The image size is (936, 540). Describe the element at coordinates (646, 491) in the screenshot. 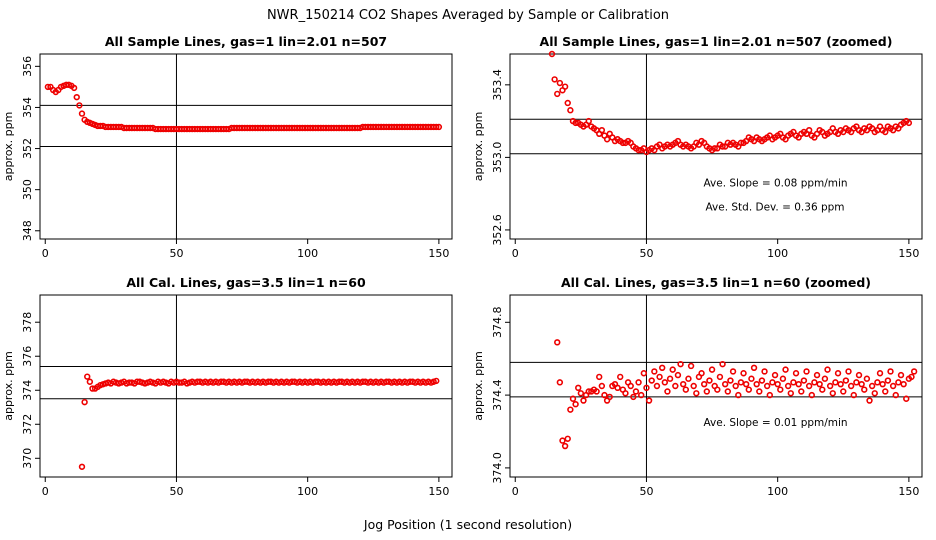

I see `x-tick-label: 50` at that location.